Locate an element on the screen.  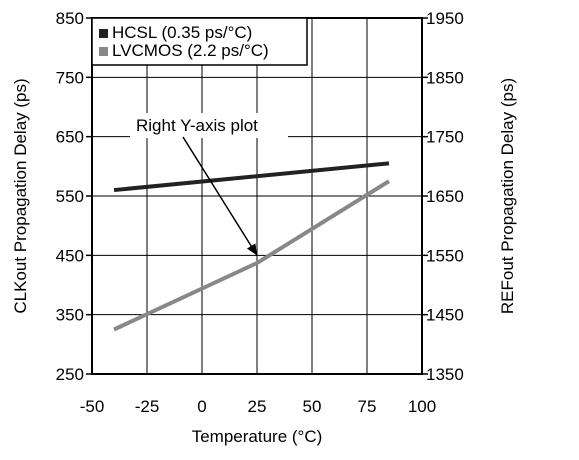
annotation-arrow-head is located at coordinates (251, 249).